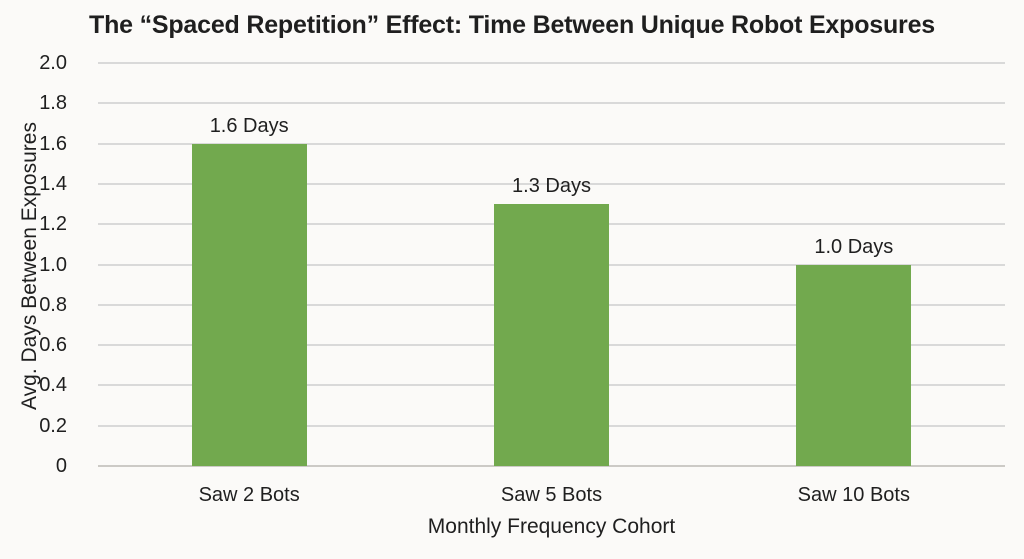 This screenshot has width=1024, height=559. What do you see at coordinates (53, 425) in the screenshot?
I see `y-axis-tick-label: 0.2` at bounding box center [53, 425].